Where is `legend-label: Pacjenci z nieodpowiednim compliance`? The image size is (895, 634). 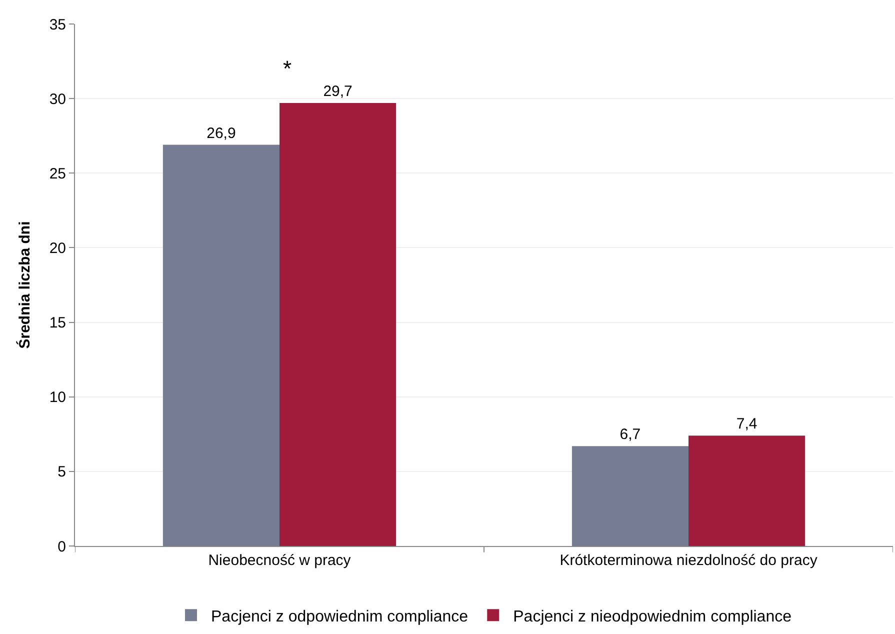 legend-label: Pacjenci z nieodpowiednim compliance is located at coordinates (652, 617).